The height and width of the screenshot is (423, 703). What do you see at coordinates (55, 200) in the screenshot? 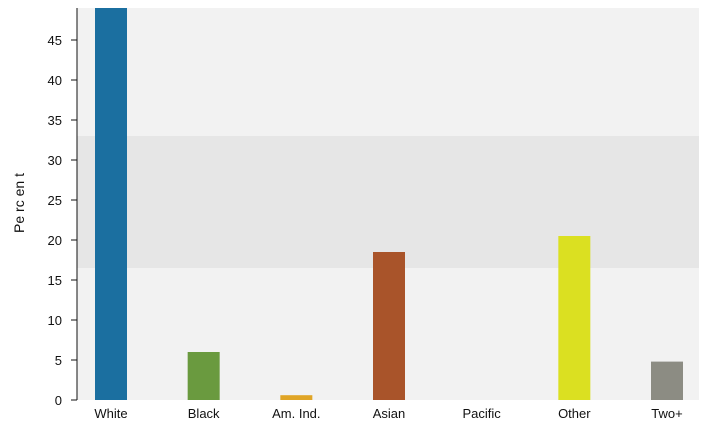
I see `y-tick-label: 25` at bounding box center [55, 200].